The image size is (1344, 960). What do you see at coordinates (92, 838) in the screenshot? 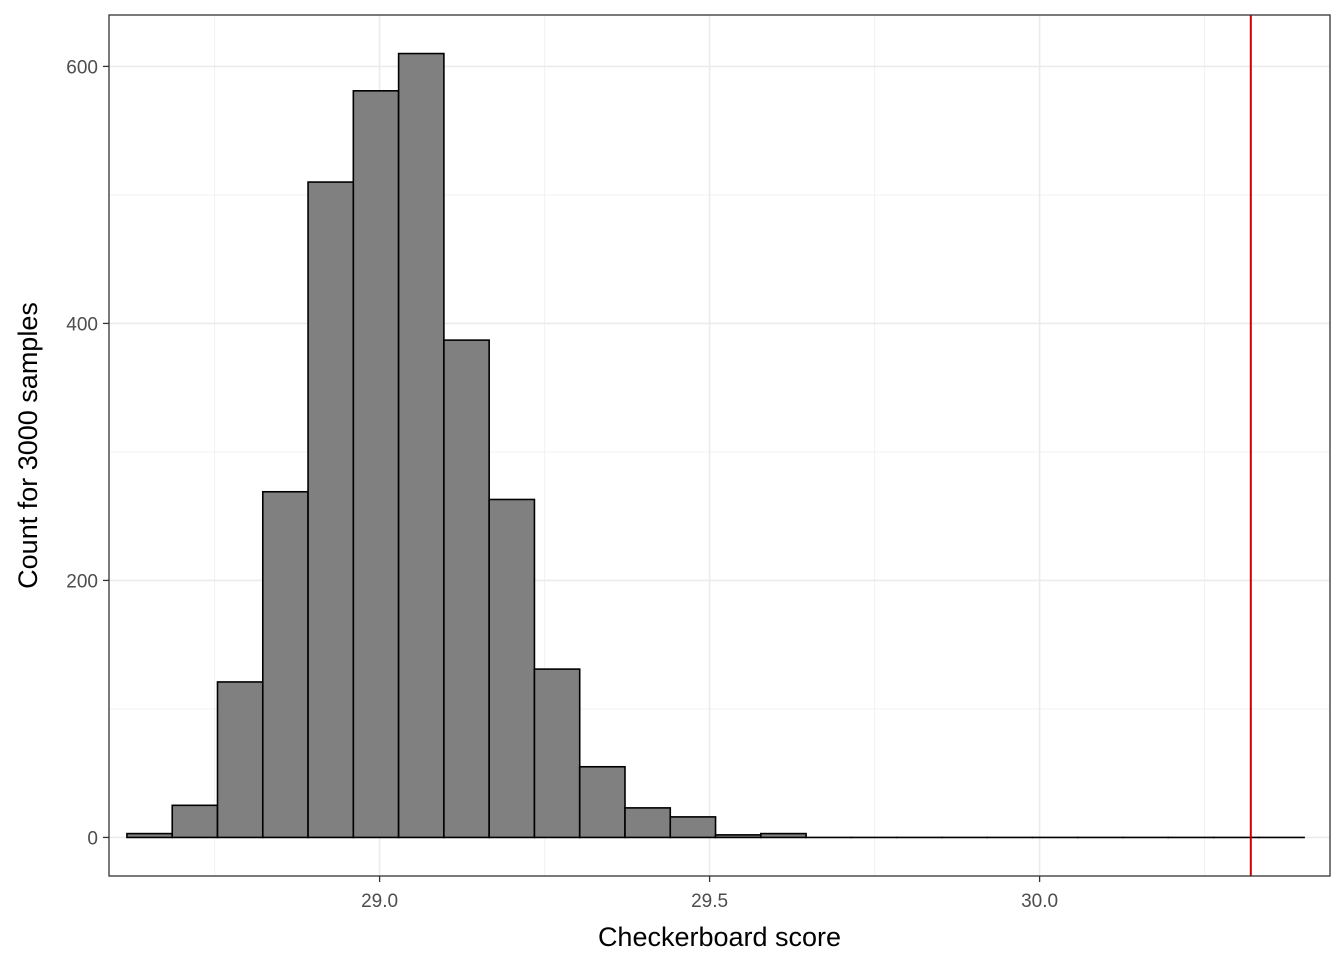
I see `y-tick-label: 0` at bounding box center [92, 838].